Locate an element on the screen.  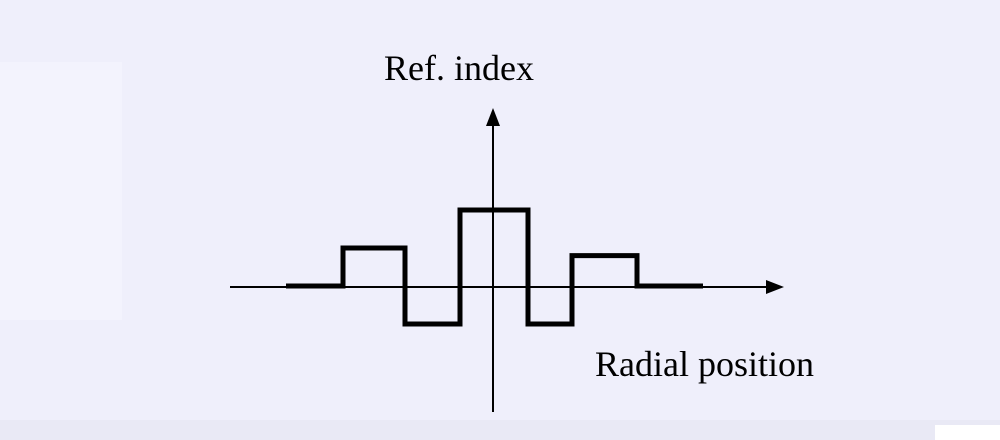
background-panel-left is located at coordinates (61, 191).